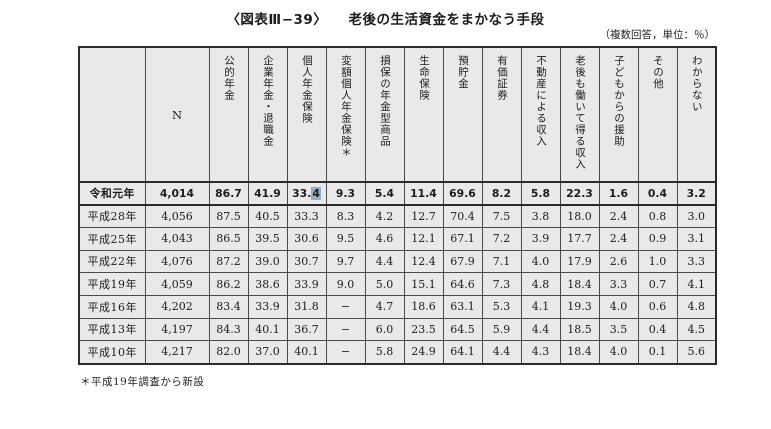 This screenshot has width=771, height=429. What do you see at coordinates (657, 216) in the screenshot?
I see `data-cell: 0.8` at bounding box center [657, 216].